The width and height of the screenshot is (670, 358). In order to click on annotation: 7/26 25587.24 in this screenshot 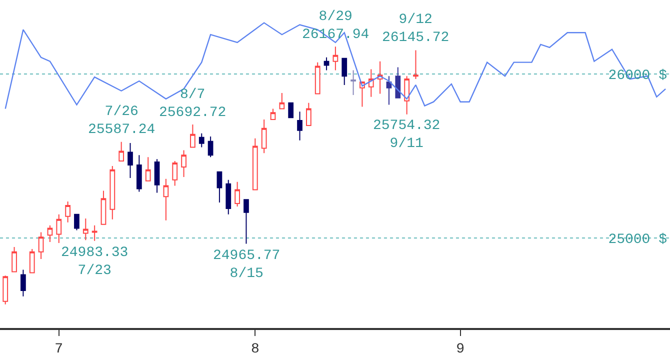, I will do `click(122, 121)`.